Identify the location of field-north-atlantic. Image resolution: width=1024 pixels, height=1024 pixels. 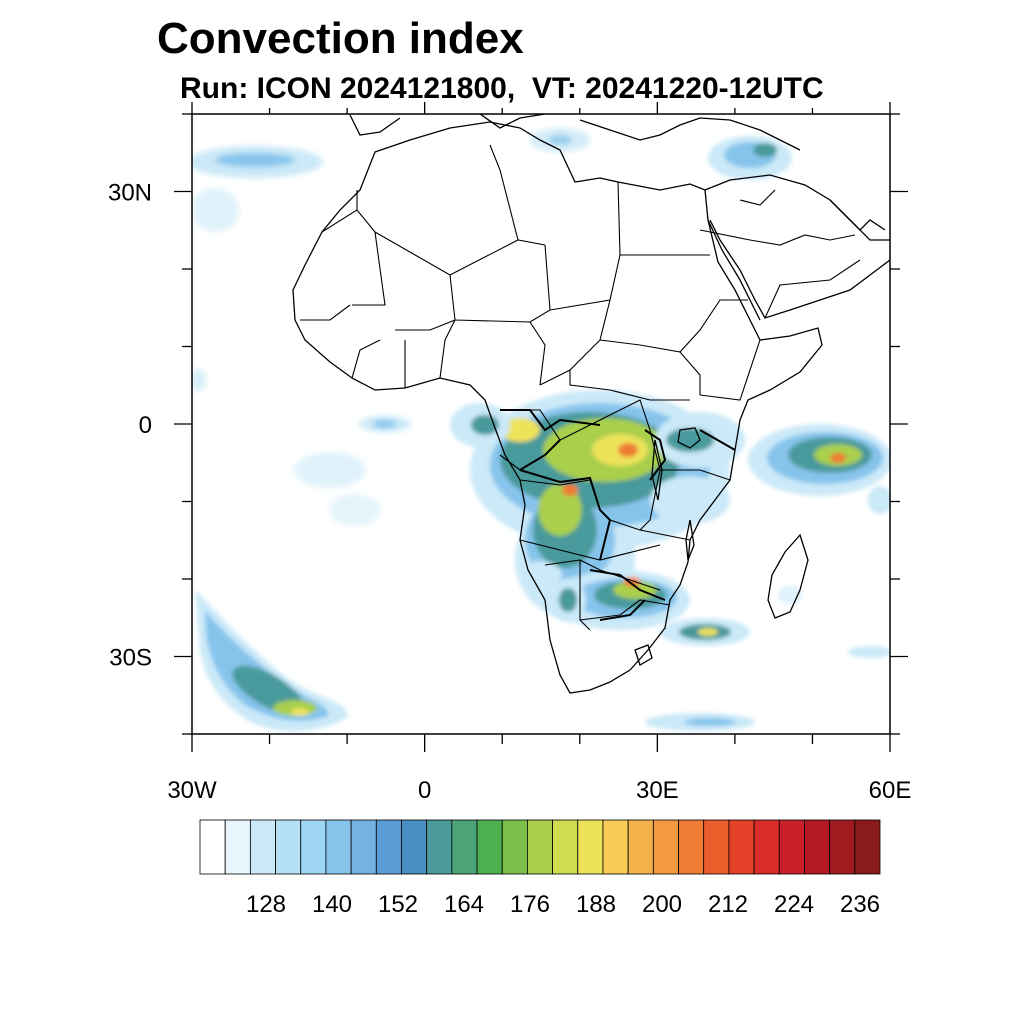
(391, 180).